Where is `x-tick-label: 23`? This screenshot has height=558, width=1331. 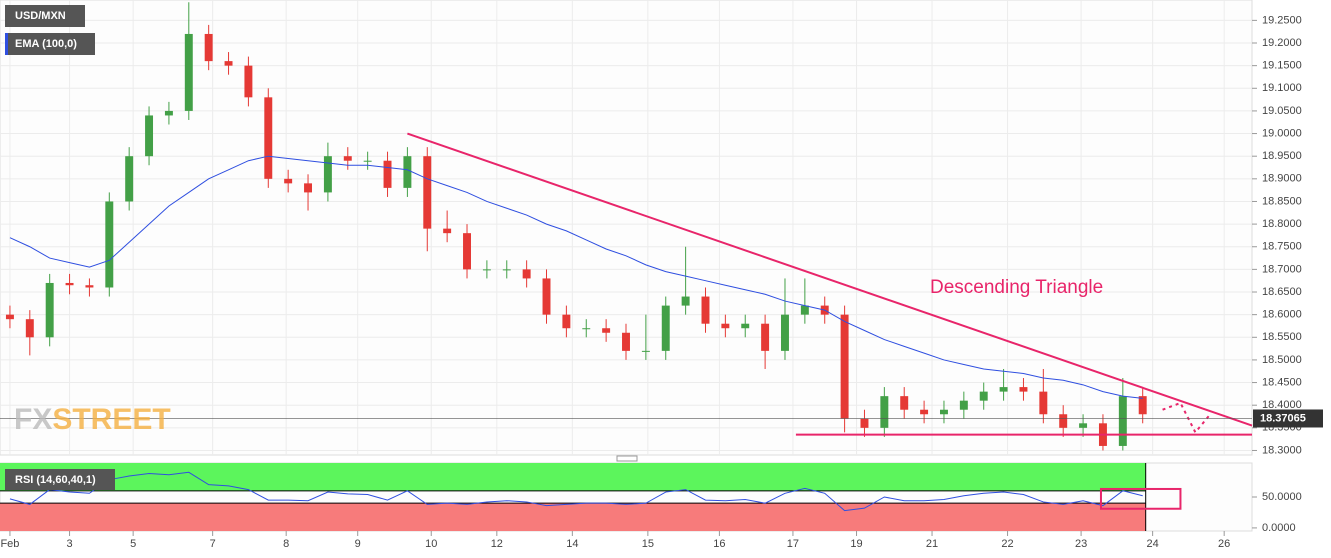 x-tick-label: 23 is located at coordinates (1081, 544).